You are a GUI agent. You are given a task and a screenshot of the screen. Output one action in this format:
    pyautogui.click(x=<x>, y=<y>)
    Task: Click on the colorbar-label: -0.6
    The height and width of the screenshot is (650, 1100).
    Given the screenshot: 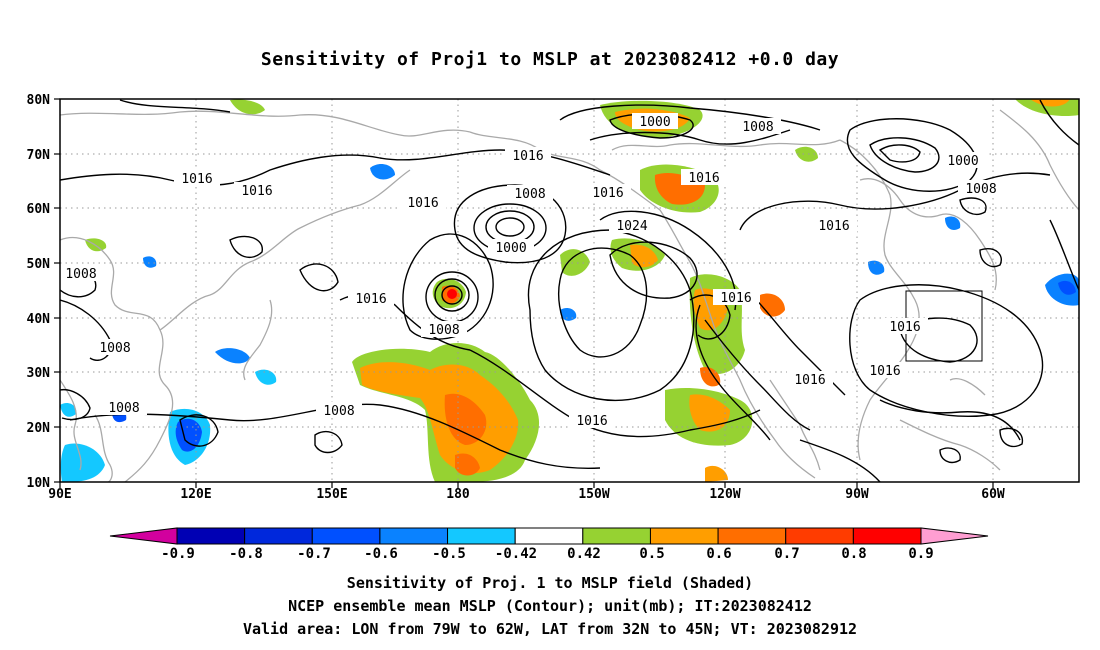 What is the action you would take?
    pyautogui.click(x=381, y=554)
    